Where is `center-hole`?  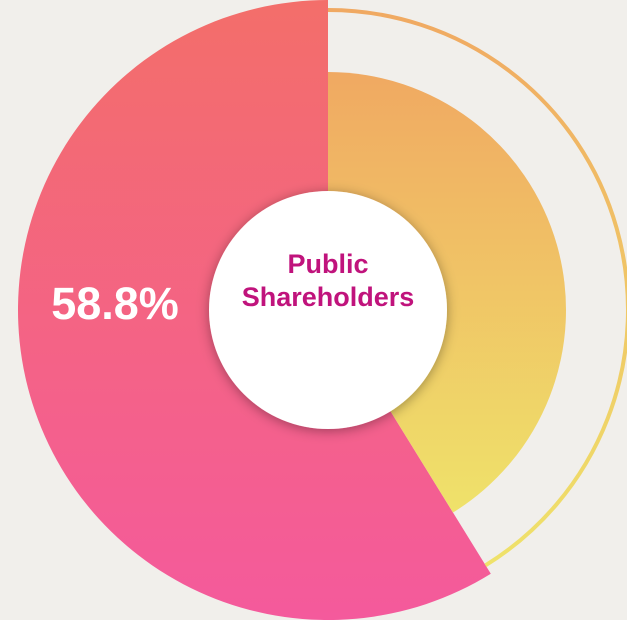 center-hole is located at coordinates (328, 310).